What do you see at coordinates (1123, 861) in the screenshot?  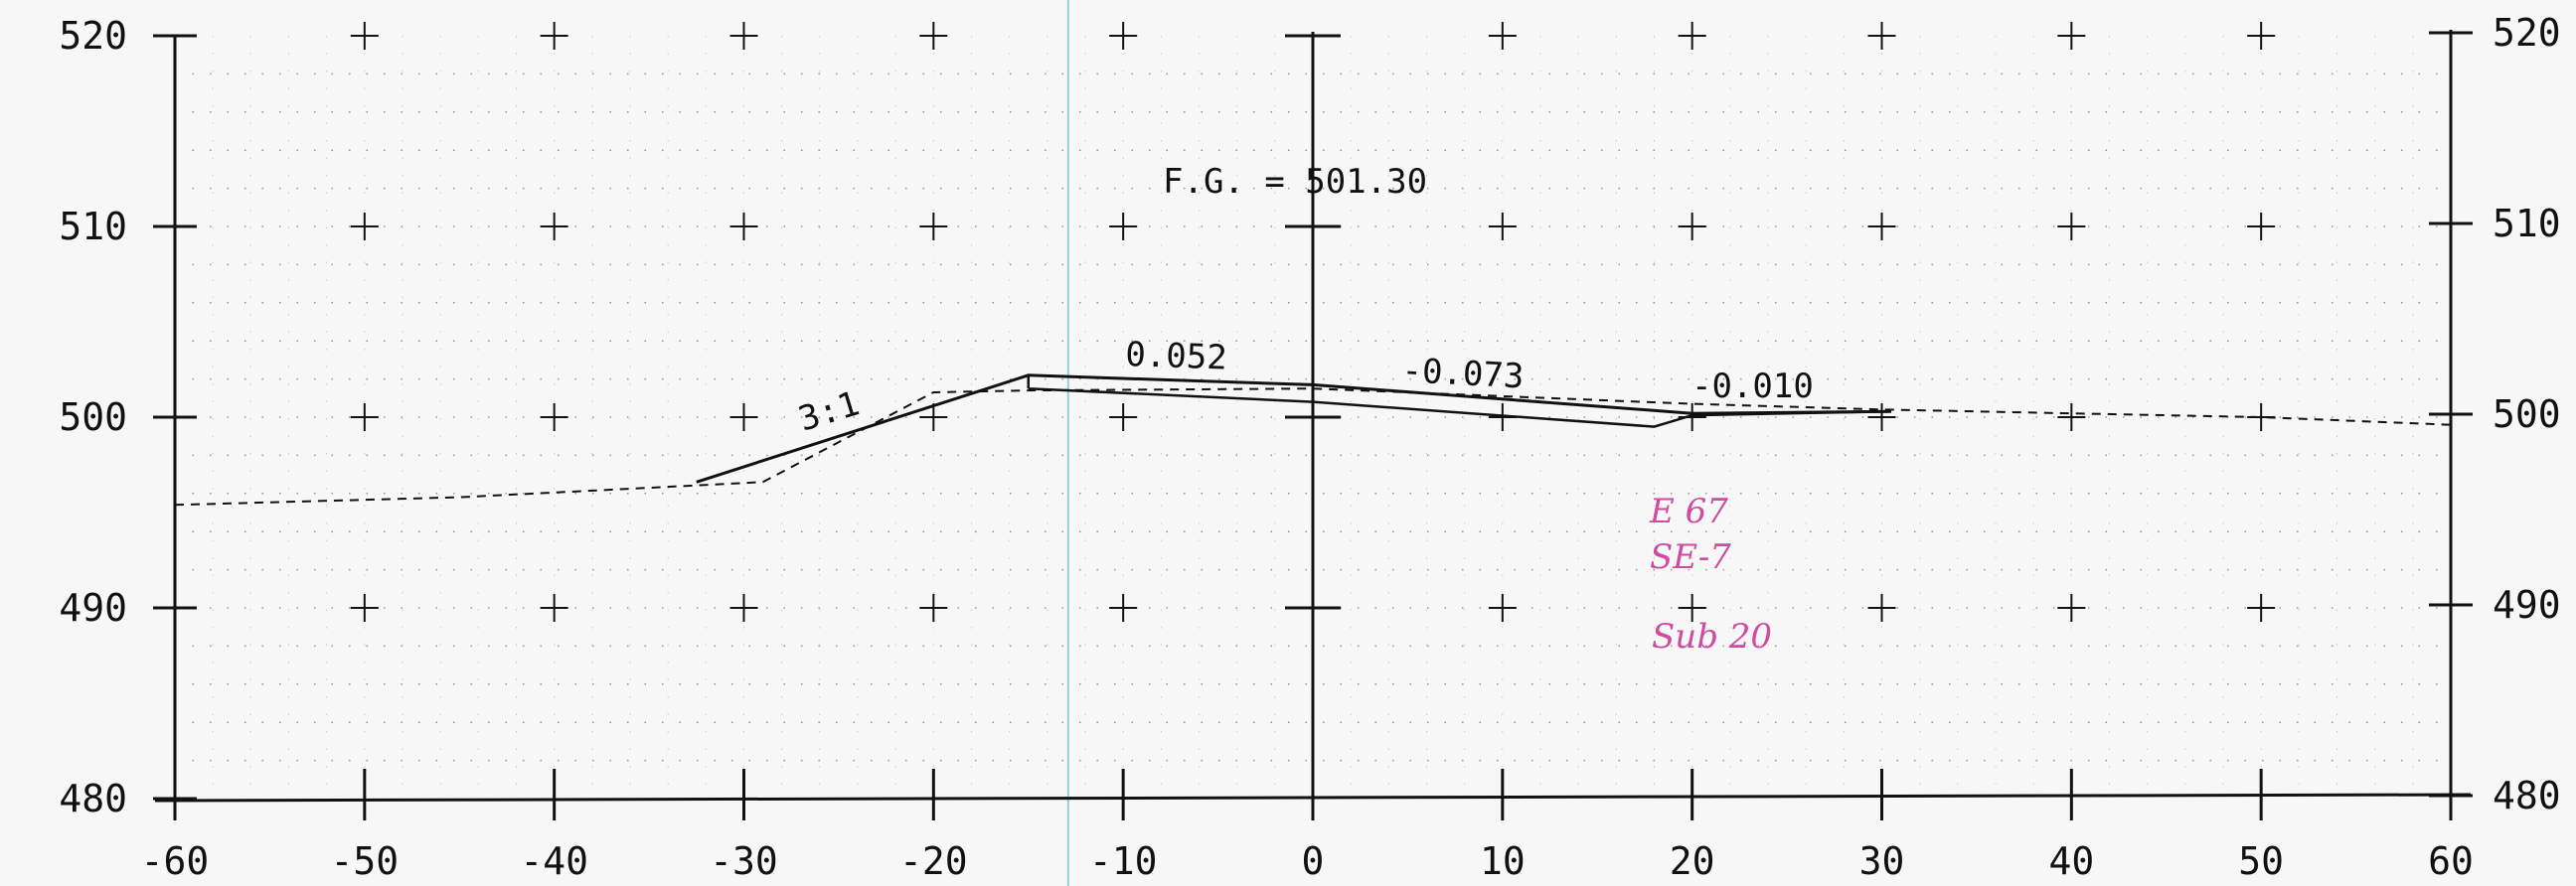 I see `x-tick-label: -10` at bounding box center [1123, 861].